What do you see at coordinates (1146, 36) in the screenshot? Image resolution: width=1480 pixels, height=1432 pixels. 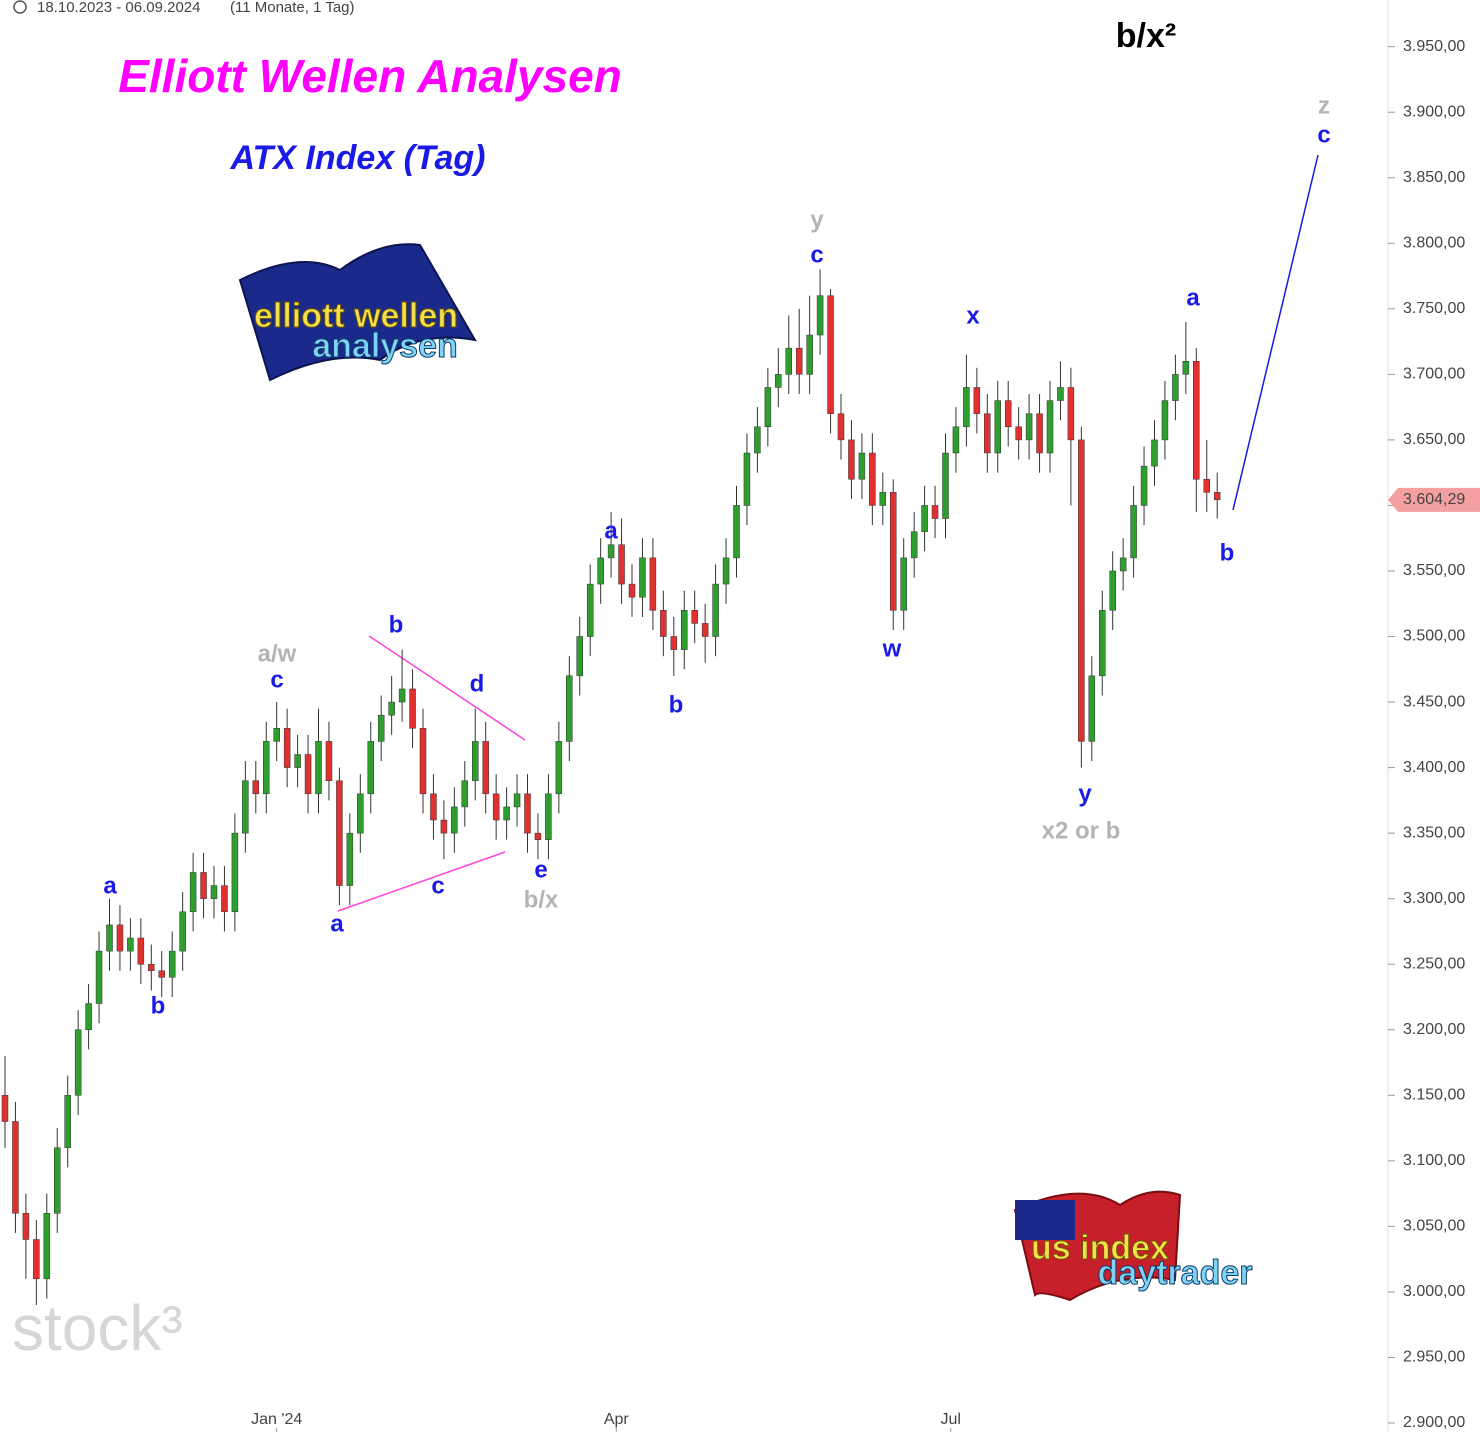 I see `corner-note: b/x²` at bounding box center [1146, 36].